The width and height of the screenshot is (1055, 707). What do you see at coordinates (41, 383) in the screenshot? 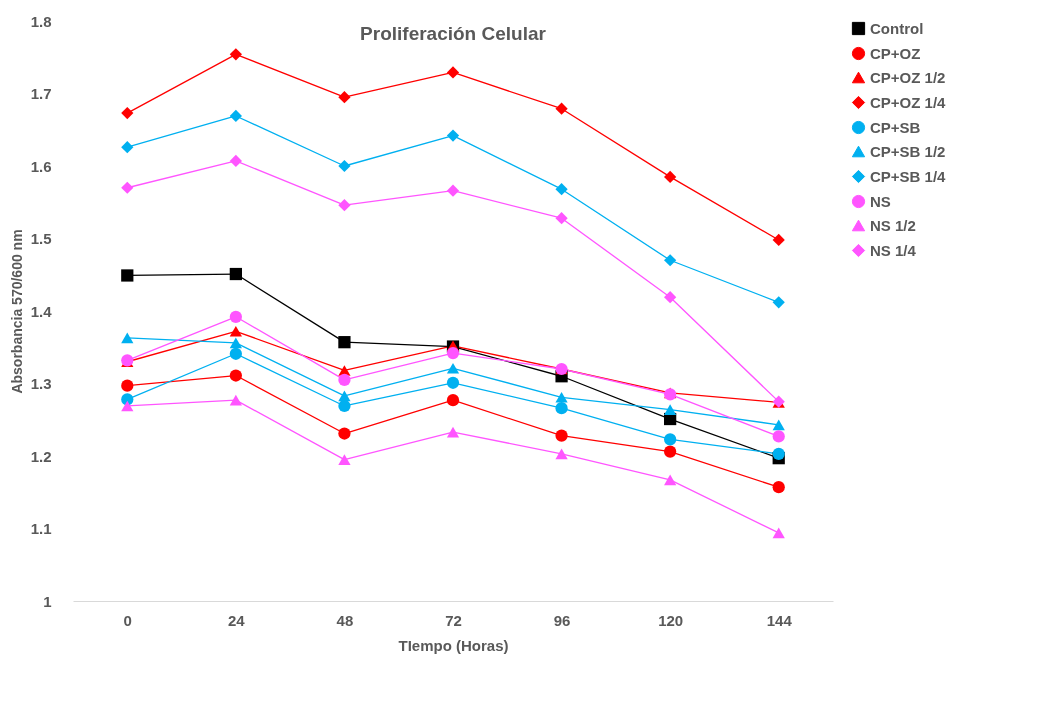
I see `y-tick-label: 1.3` at bounding box center [41, 383].